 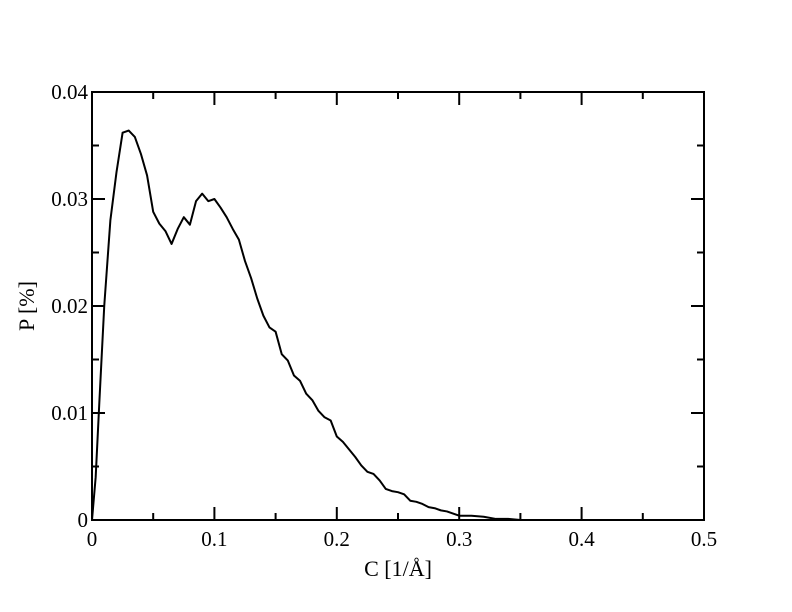 I want to click on y-tick-label: 0.01, so click(x=69, y=413).